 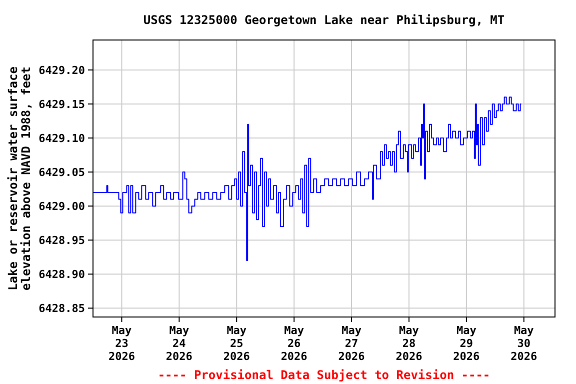 I want to click on x-tick-label: May 29 2026, so click(x=466, y=343).